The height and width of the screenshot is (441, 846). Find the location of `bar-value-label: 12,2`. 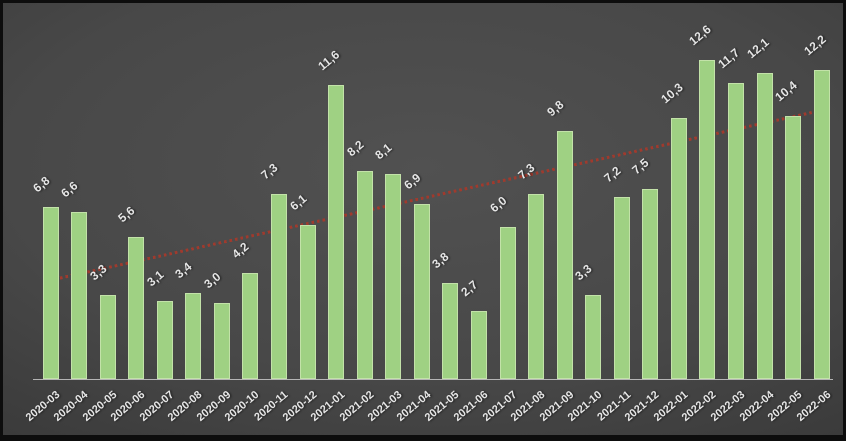

bar-value-label: 12,2 is located at coordinates (815, 45).